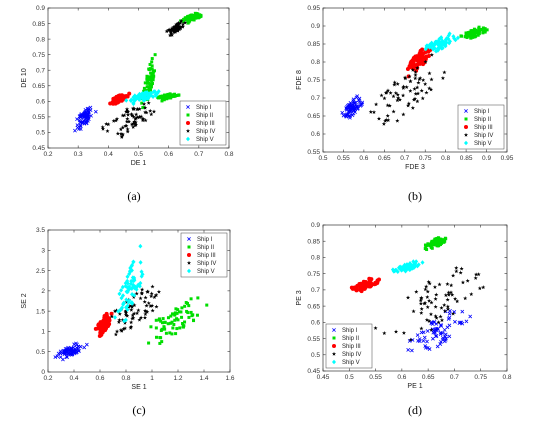  I want to click on y-tick-label: 0.45, so click(313, 371).